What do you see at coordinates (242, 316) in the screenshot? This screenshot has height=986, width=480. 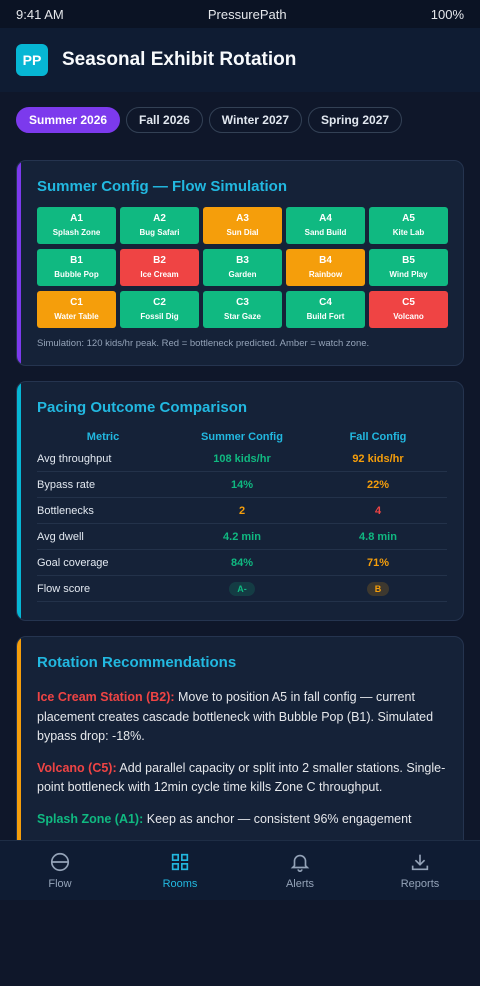 I see `station-name: Star Gaze` at bounding box center [242, 316].